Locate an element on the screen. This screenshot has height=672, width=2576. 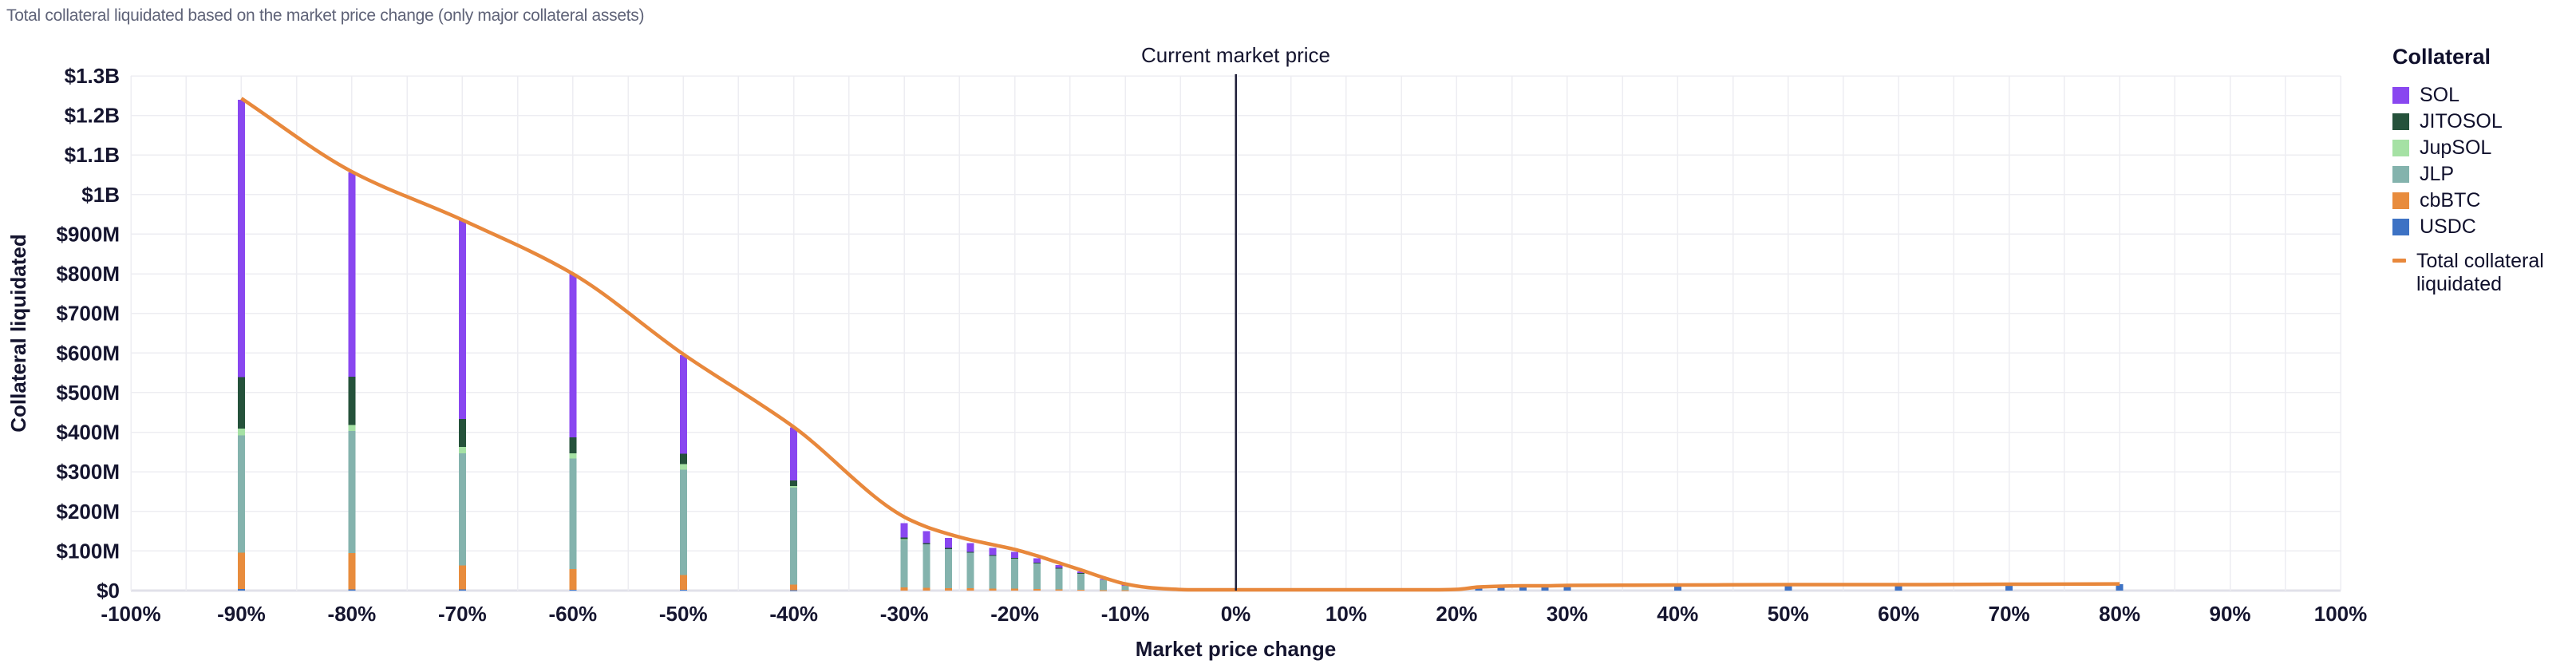
x-tick-label: 10% is located at coordinates (1346, 614).